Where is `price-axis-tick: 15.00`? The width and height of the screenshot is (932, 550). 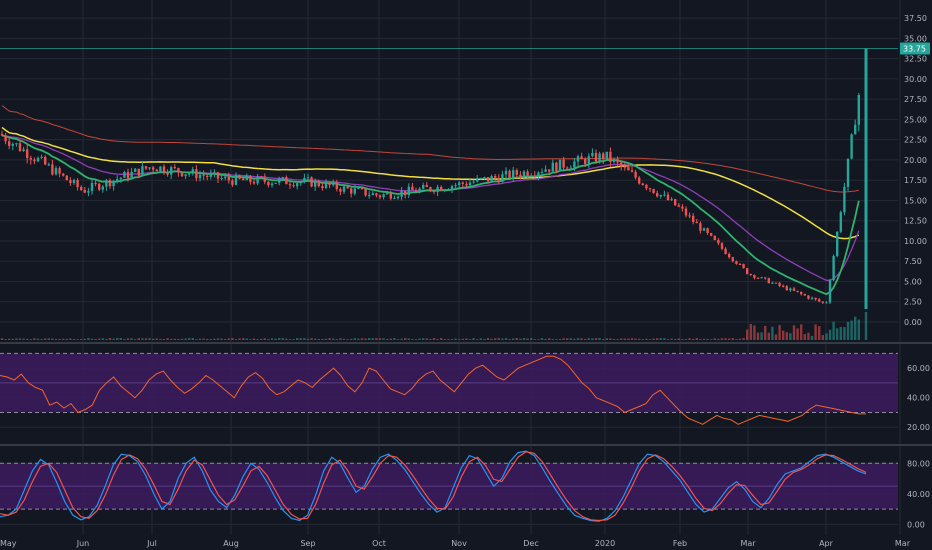
price-axis-tick: 15.00 is located at coordinates (915, 200).